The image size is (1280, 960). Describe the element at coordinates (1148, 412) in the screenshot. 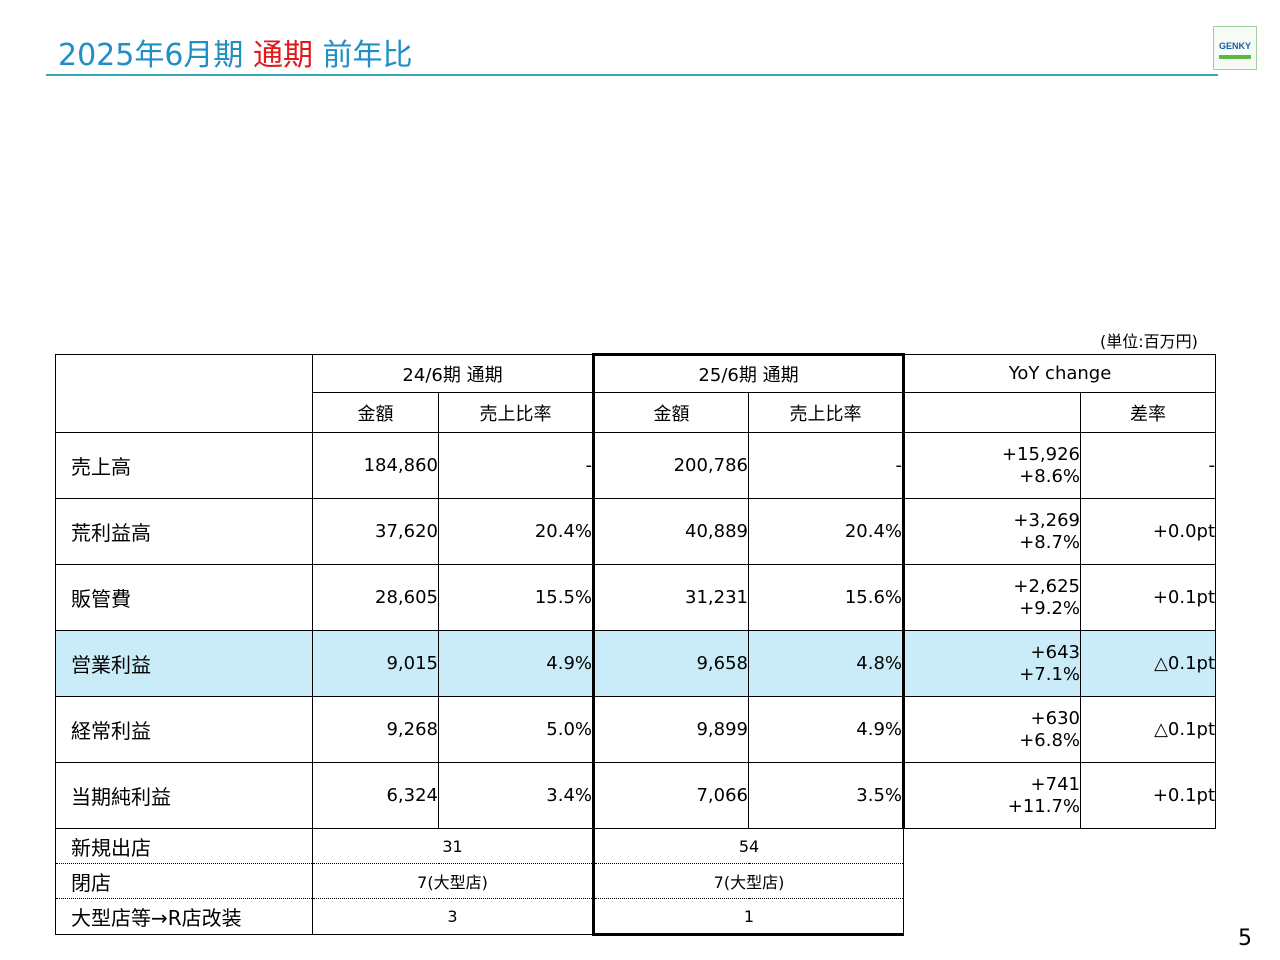

I see `header-diff-ratio: 差率` at that location.